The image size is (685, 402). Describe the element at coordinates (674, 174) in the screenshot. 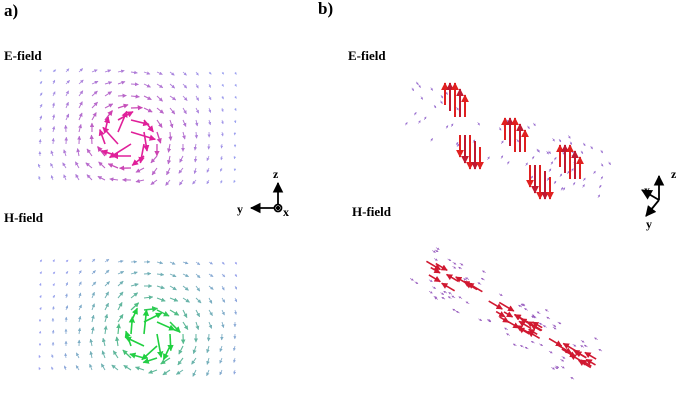

I see `axis-label: z` at that location.